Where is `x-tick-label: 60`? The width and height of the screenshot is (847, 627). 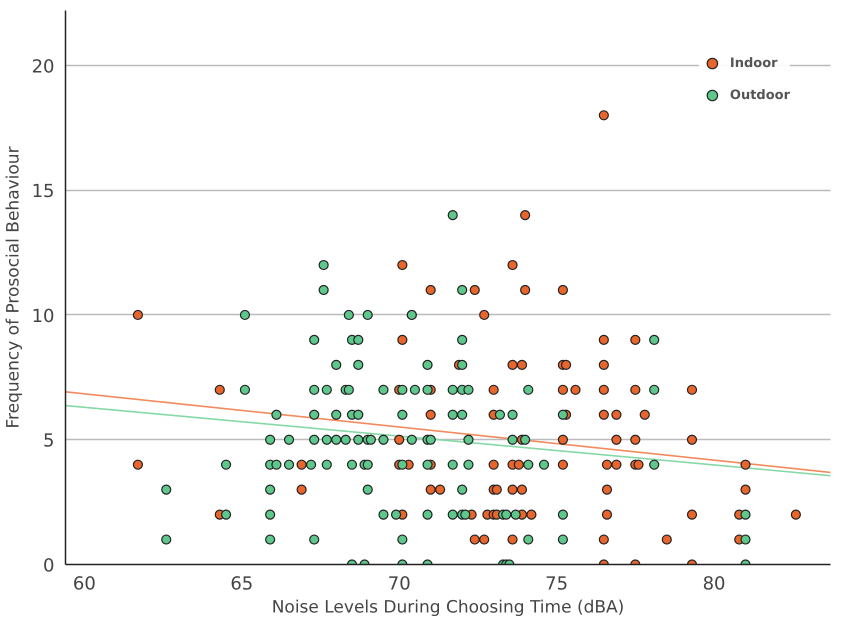 x-tick-label: 60 is located at coordinates (84, 584).